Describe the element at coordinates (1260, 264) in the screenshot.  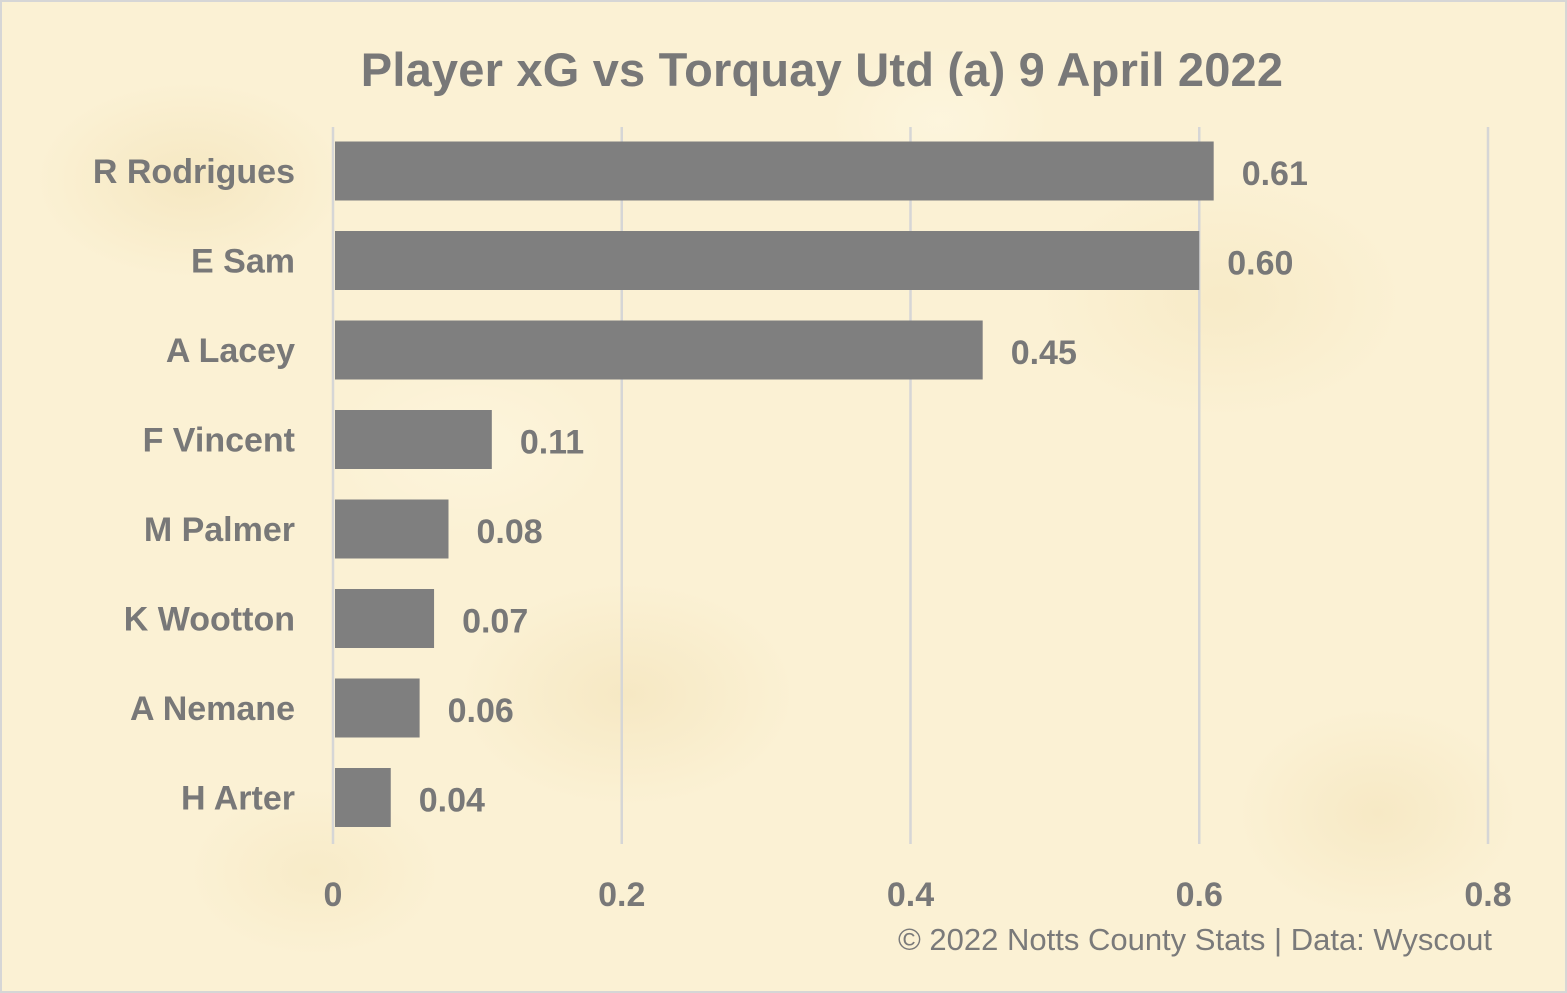
I see `data-label: 0.60` at that location.